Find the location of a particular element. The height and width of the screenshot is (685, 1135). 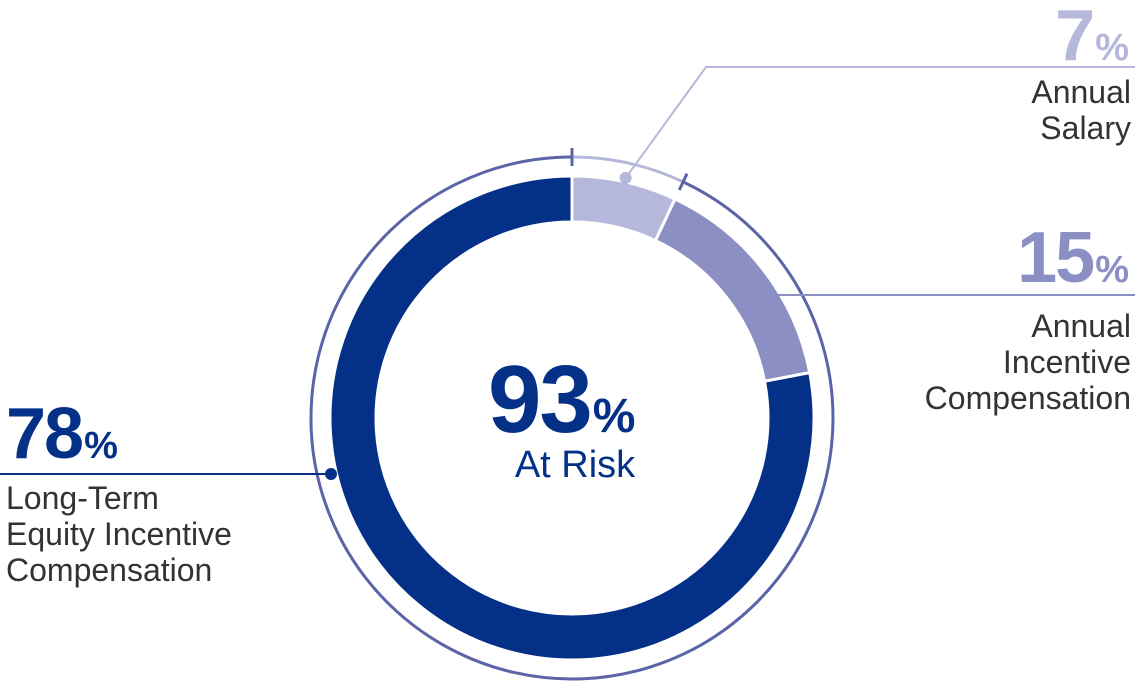

salary-percent-number: 7 is located at coordinates (1075, 38).